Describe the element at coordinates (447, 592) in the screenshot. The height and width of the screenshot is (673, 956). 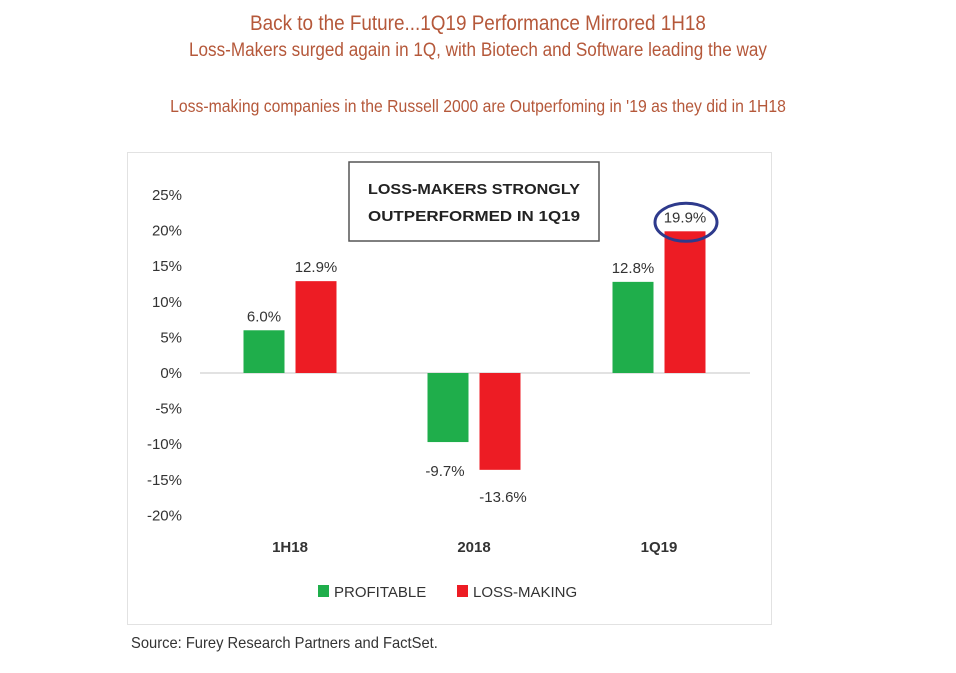
I see `legend: PROFITABLE LOSS-MAKING` at that location.